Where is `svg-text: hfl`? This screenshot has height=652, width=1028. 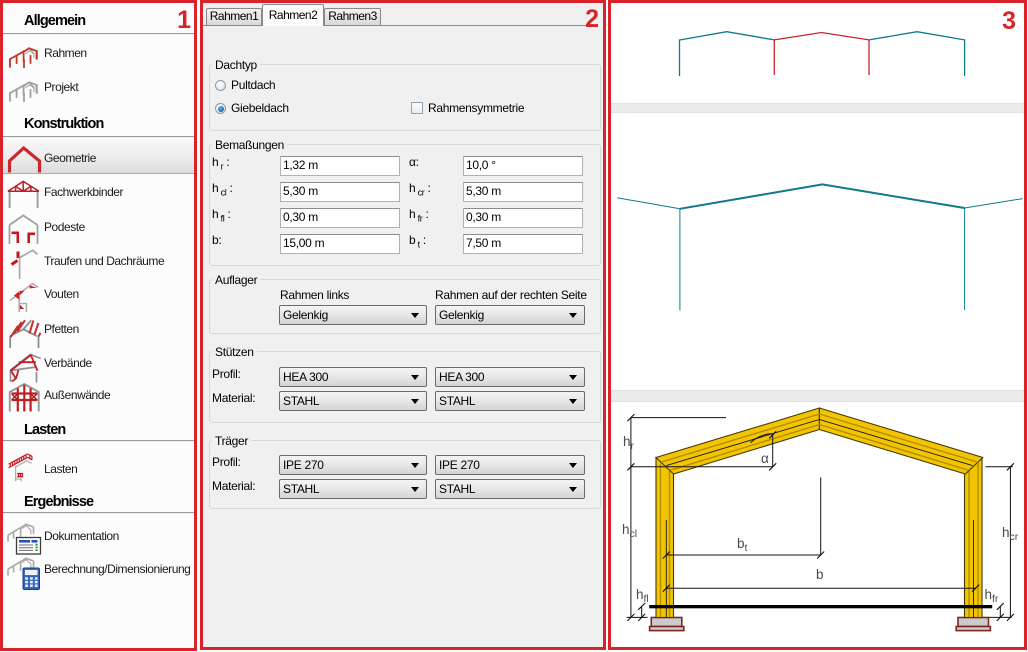 svg-text: hfl is located at coordinates (642, 596).